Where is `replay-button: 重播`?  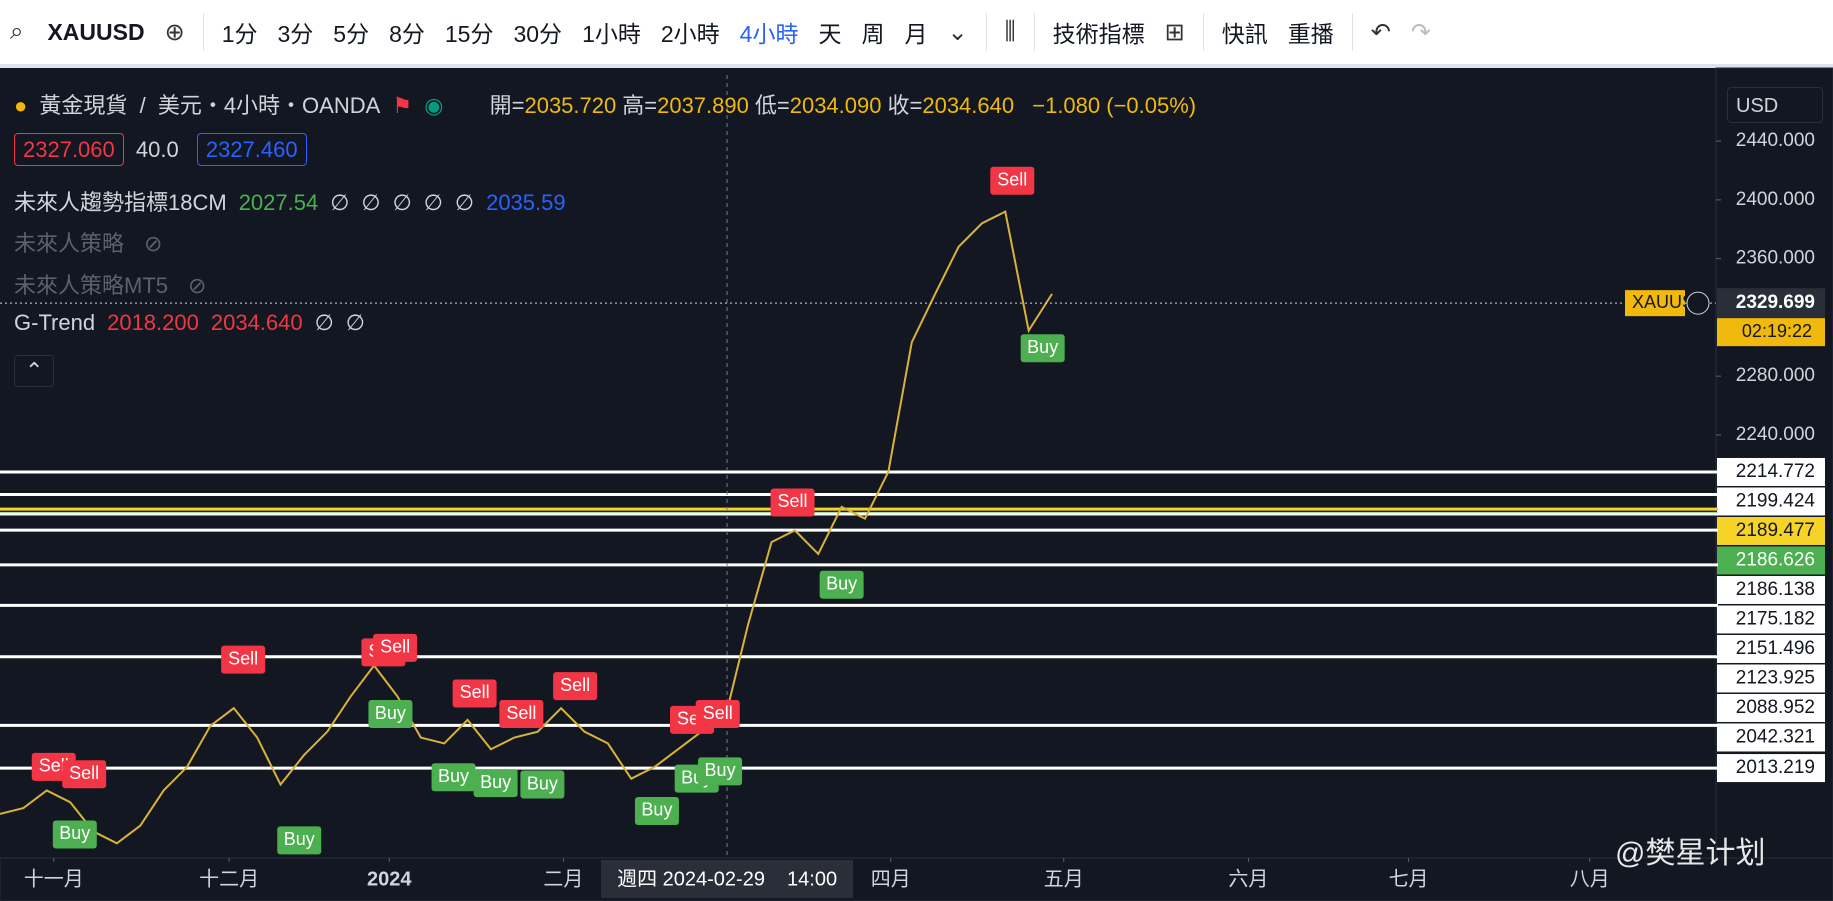 replay-button: 重播 is located at coordinates (1310, 34).